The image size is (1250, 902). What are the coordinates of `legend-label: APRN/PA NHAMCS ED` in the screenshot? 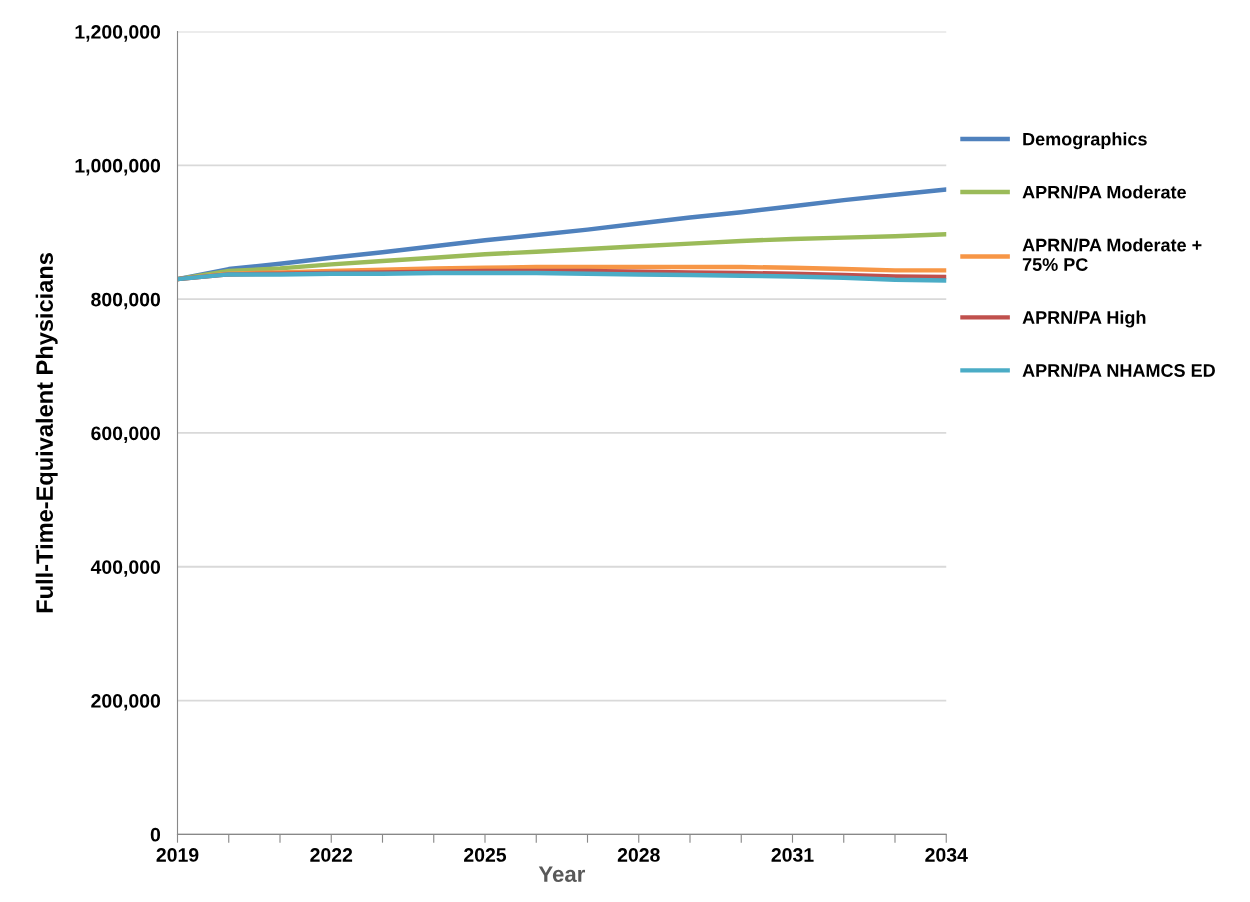 It's located at (1118, 370).